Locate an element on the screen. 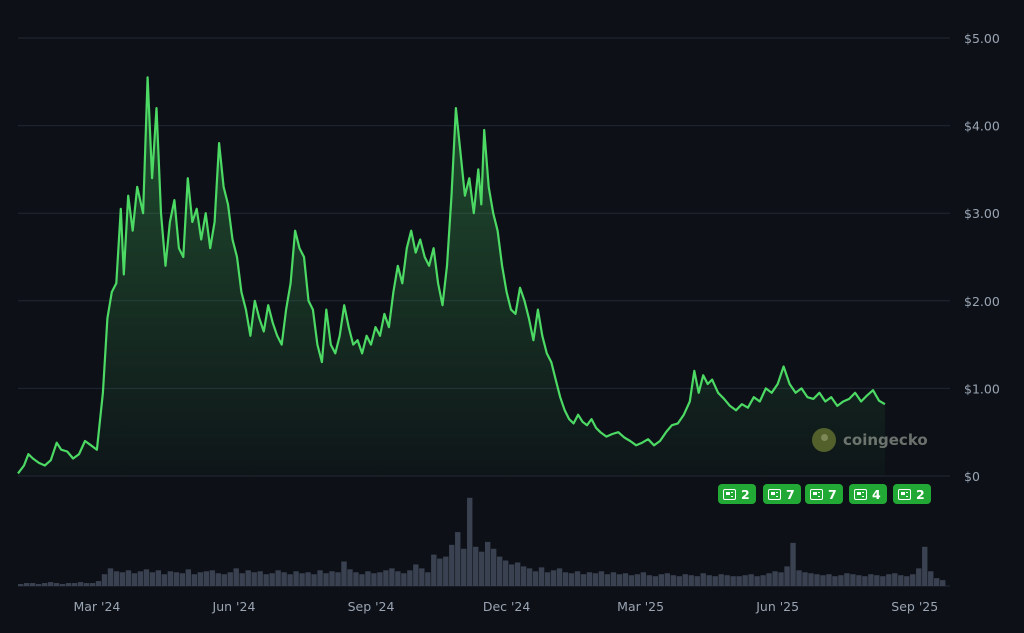 Image resolution: width=1024 pixels, height=633 pixels. news-badge: 4 is located at coordinates (868, 494).